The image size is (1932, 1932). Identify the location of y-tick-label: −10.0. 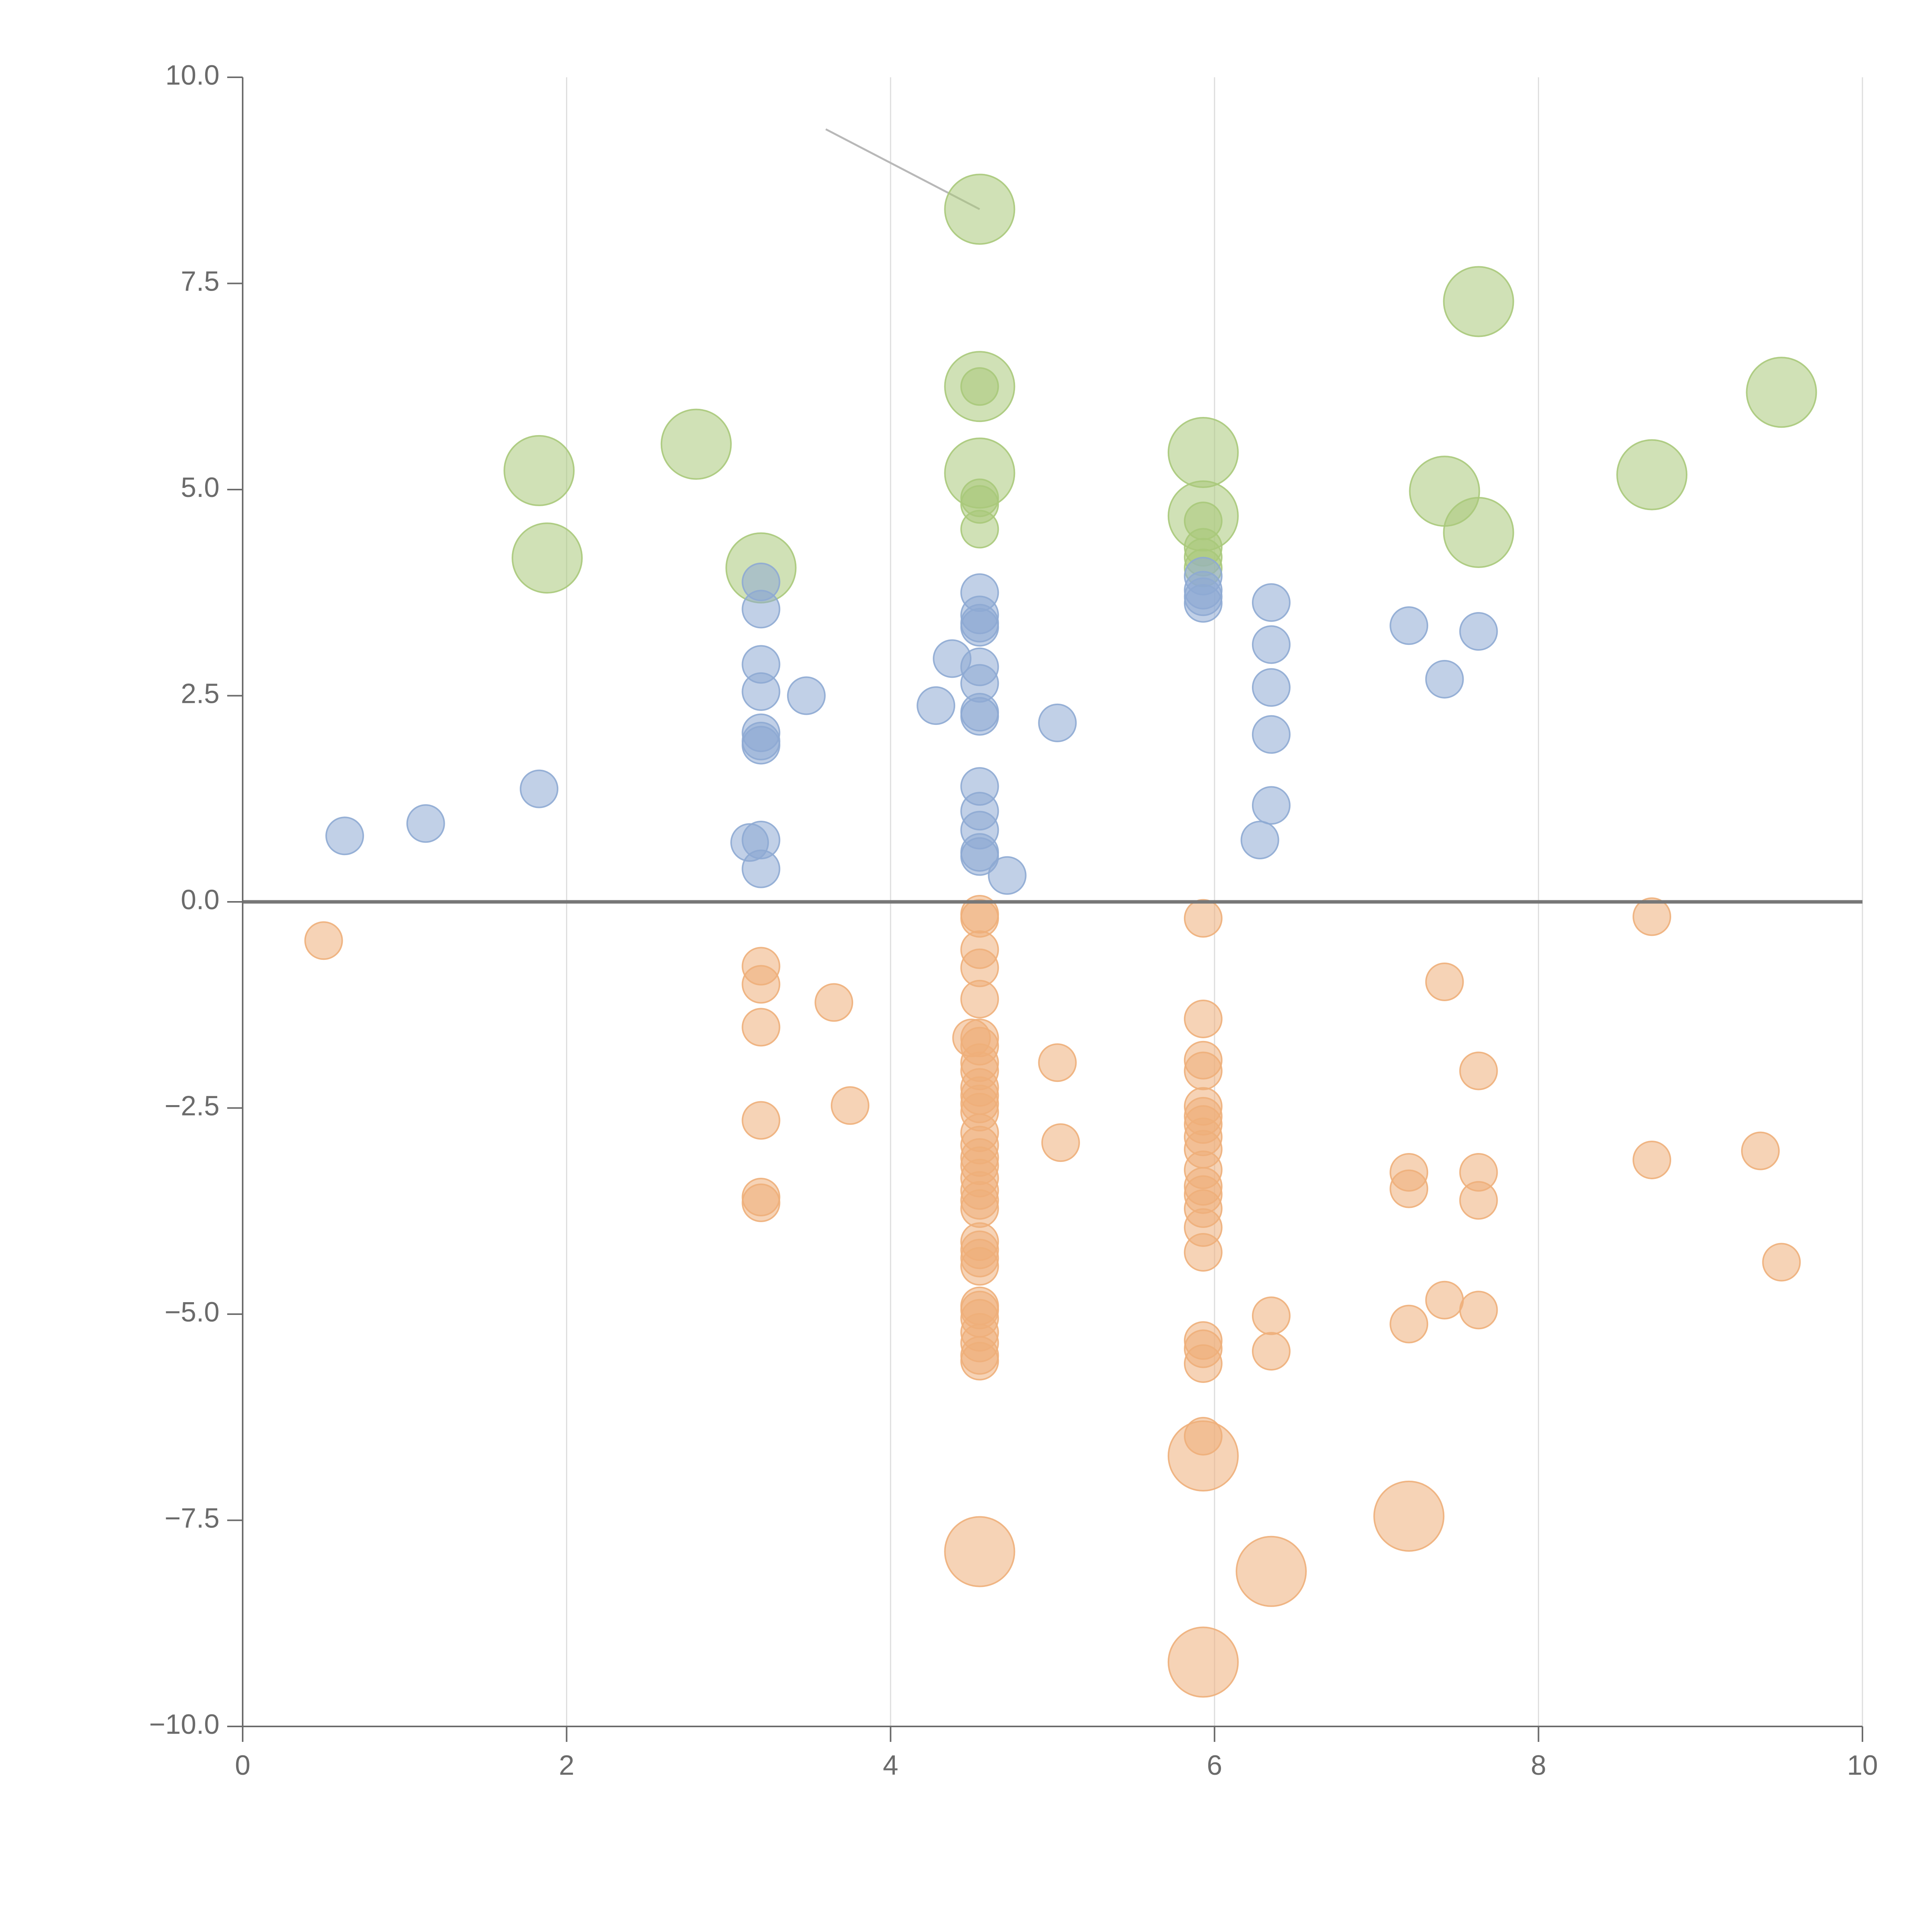
(184, 1725).